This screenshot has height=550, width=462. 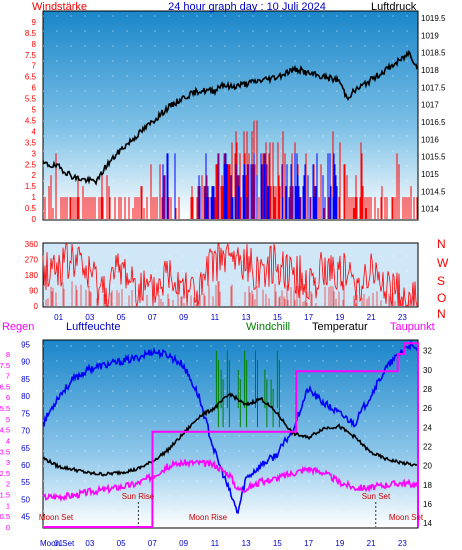 I want to click on temperature-tick-label: 18, so click(x=427, y=485).